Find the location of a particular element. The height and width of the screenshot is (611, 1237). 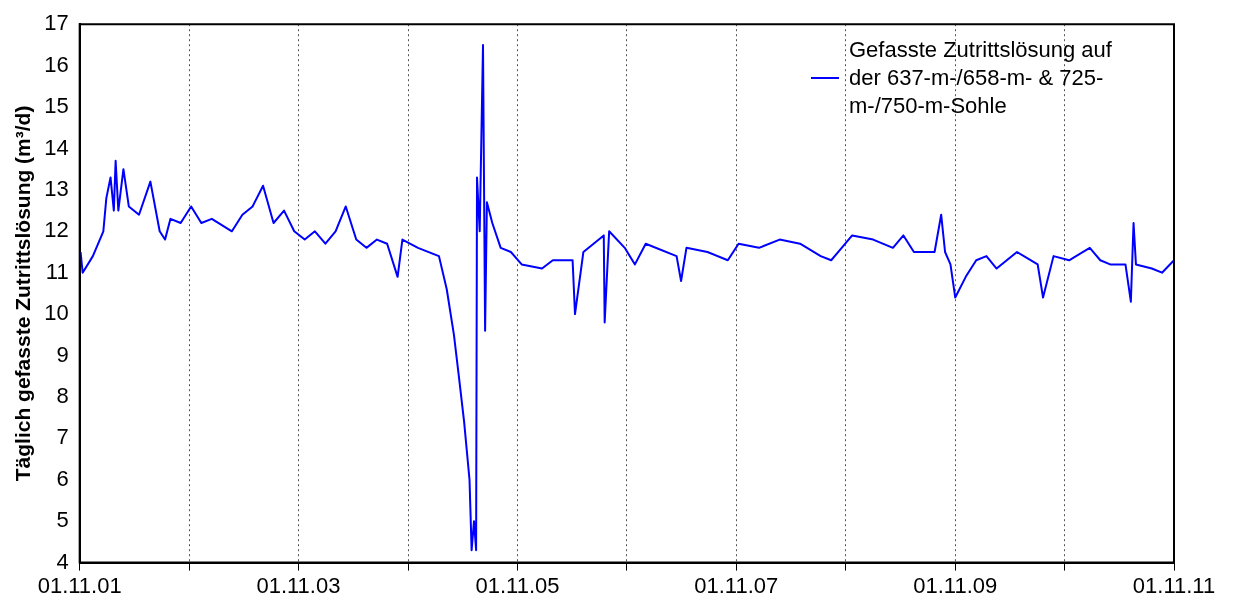

y-tick-label: 14 is located at coordinates (56, 147).